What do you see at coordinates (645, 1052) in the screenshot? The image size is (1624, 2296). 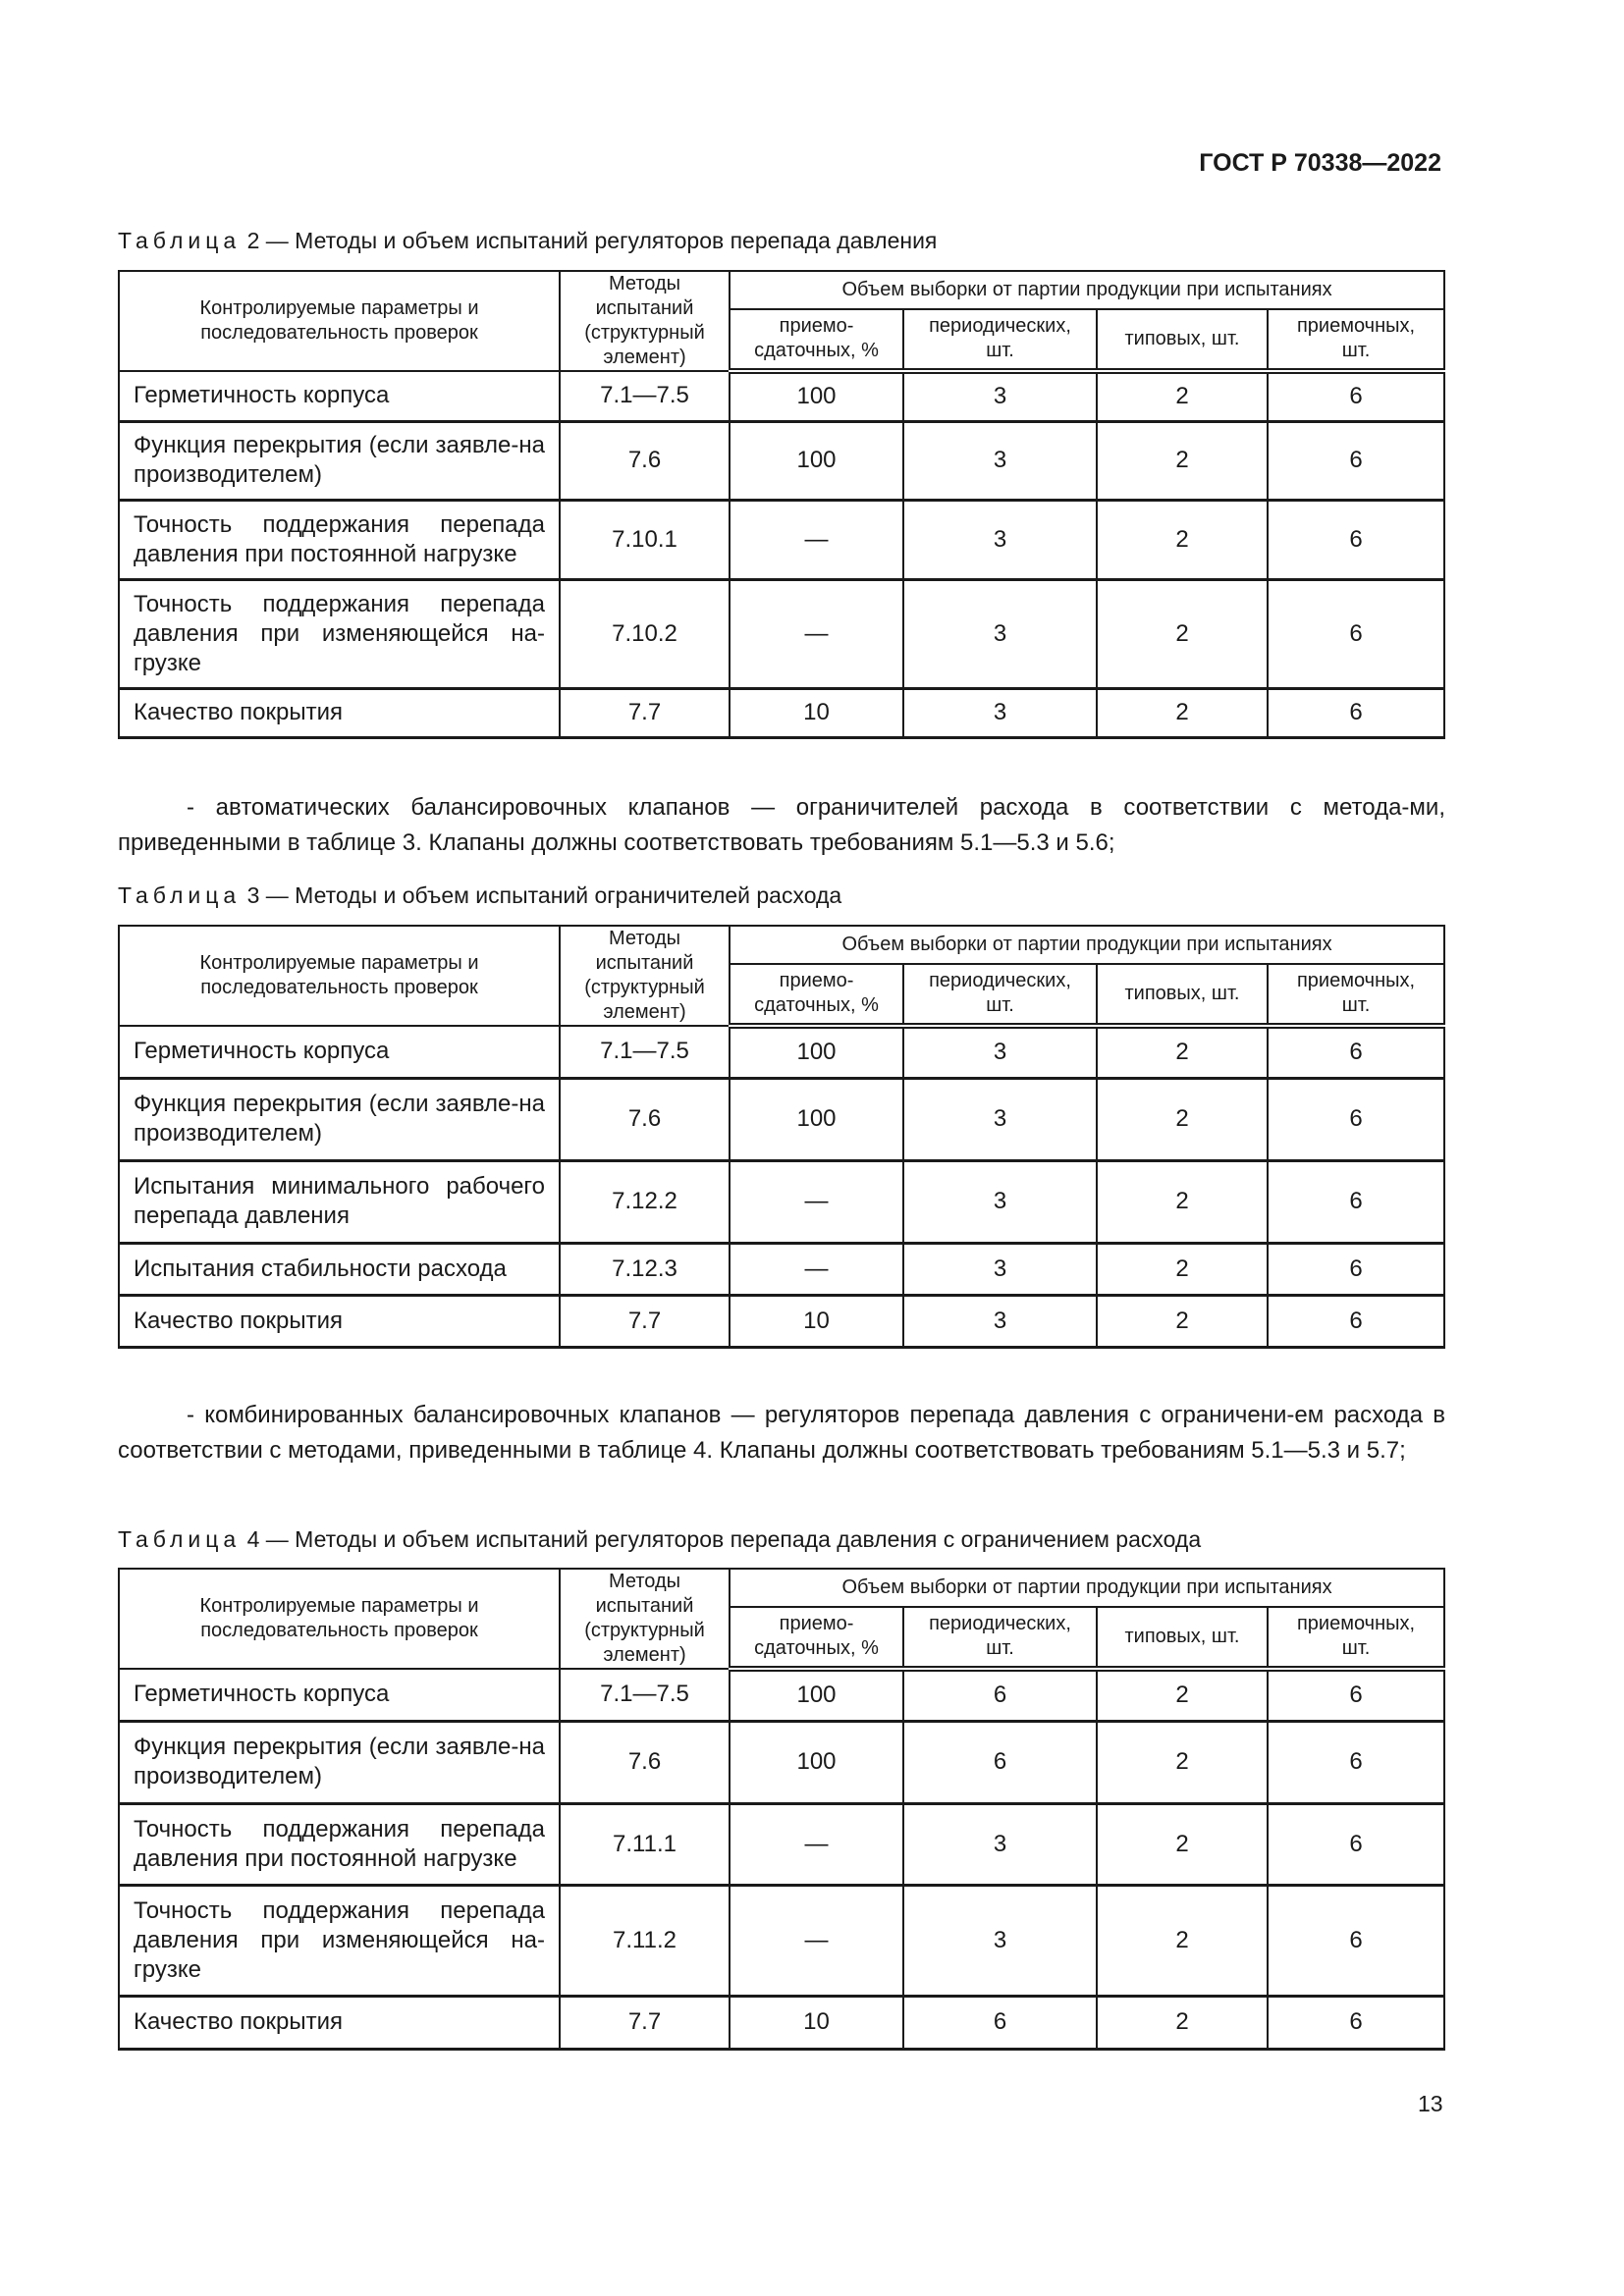 I see `table-cell: 7.1—7.5` at bounding box center [645, 1052].